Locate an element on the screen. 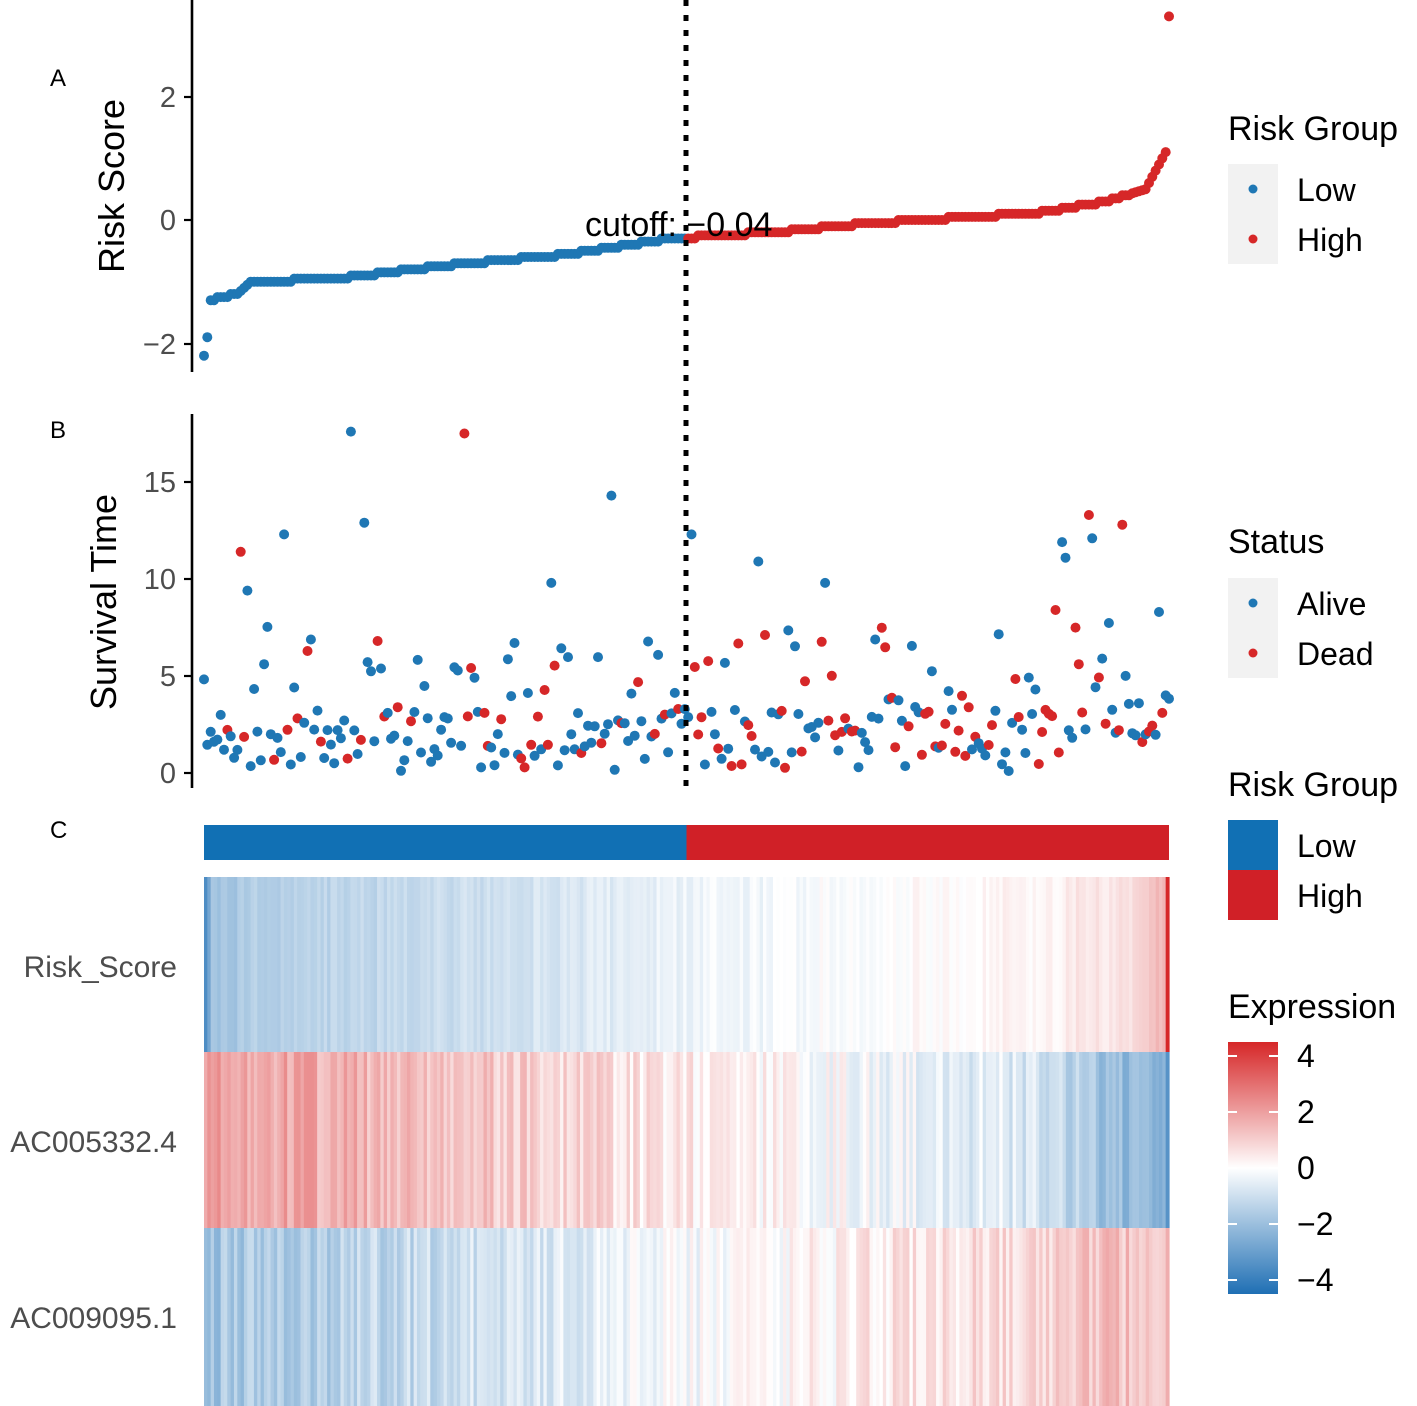 This screenshot has height=1406, width=1417. legend-risk-group-a: Risk Group Low High is located at coordinates (1313, 187).